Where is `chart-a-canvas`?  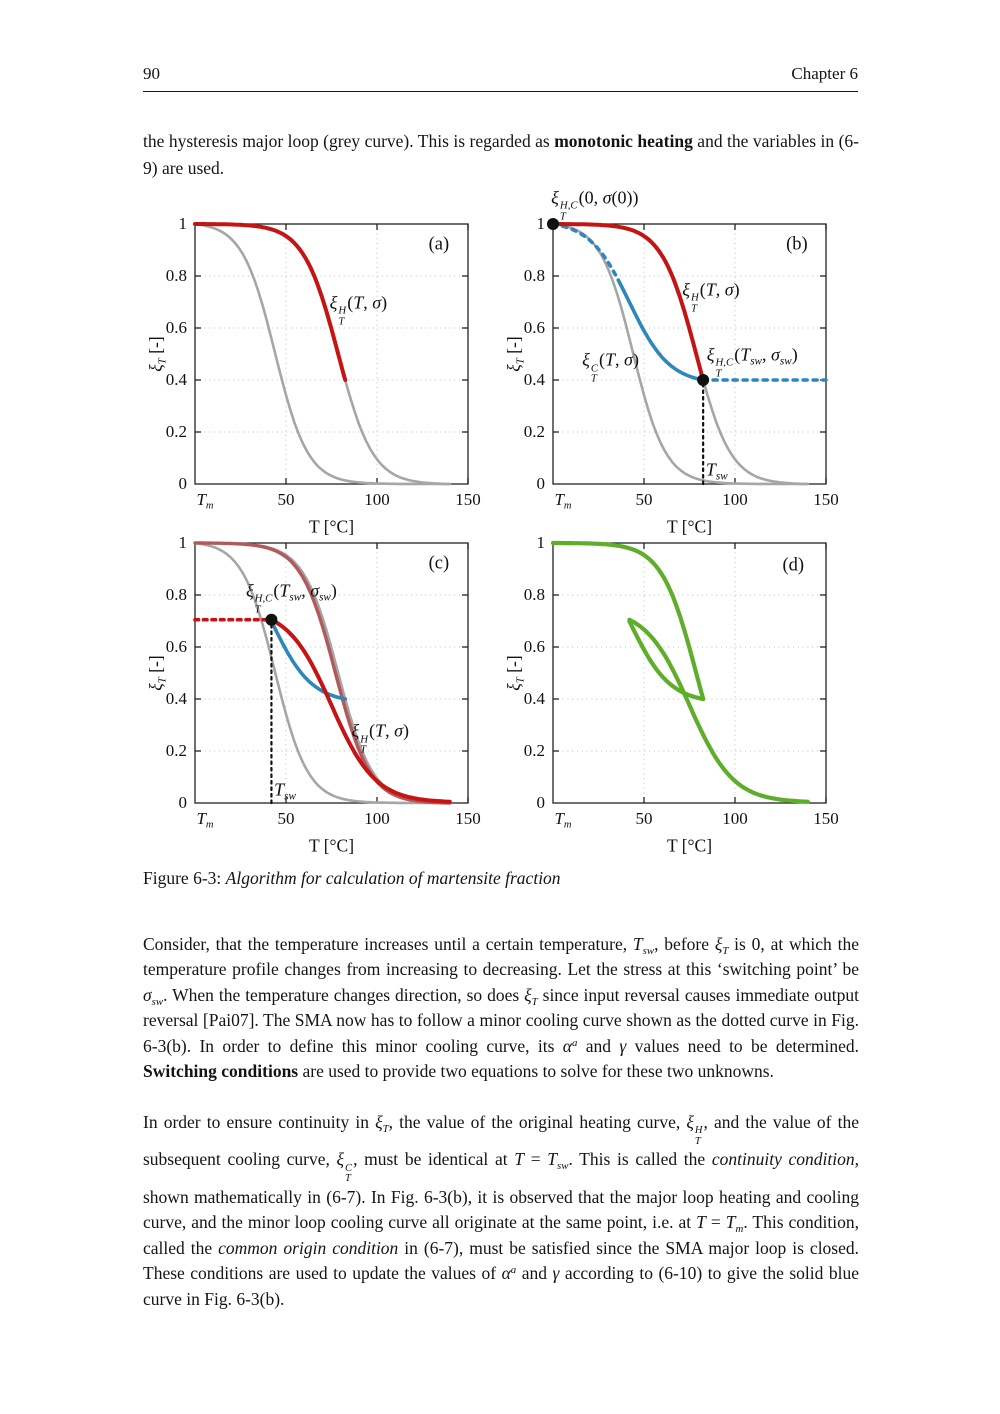
chart-a-canvas is located at coordinates (331, 354).